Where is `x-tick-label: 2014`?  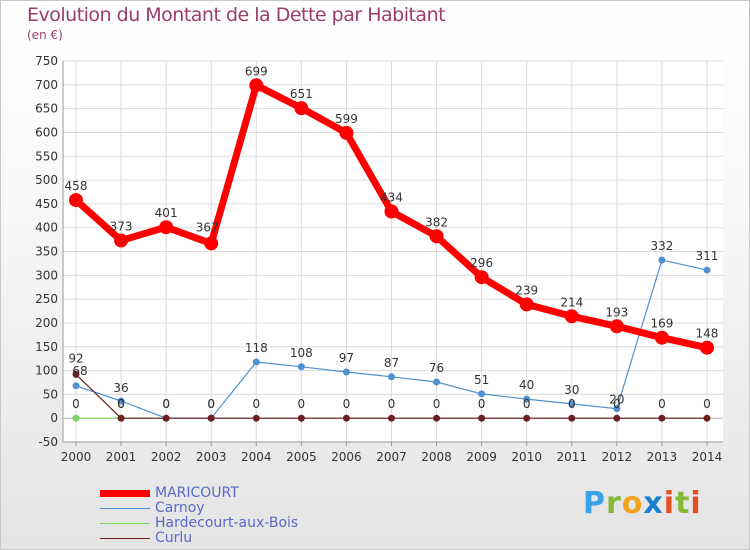
x-tick-label: 2014 is located at coordinates (707, 457).